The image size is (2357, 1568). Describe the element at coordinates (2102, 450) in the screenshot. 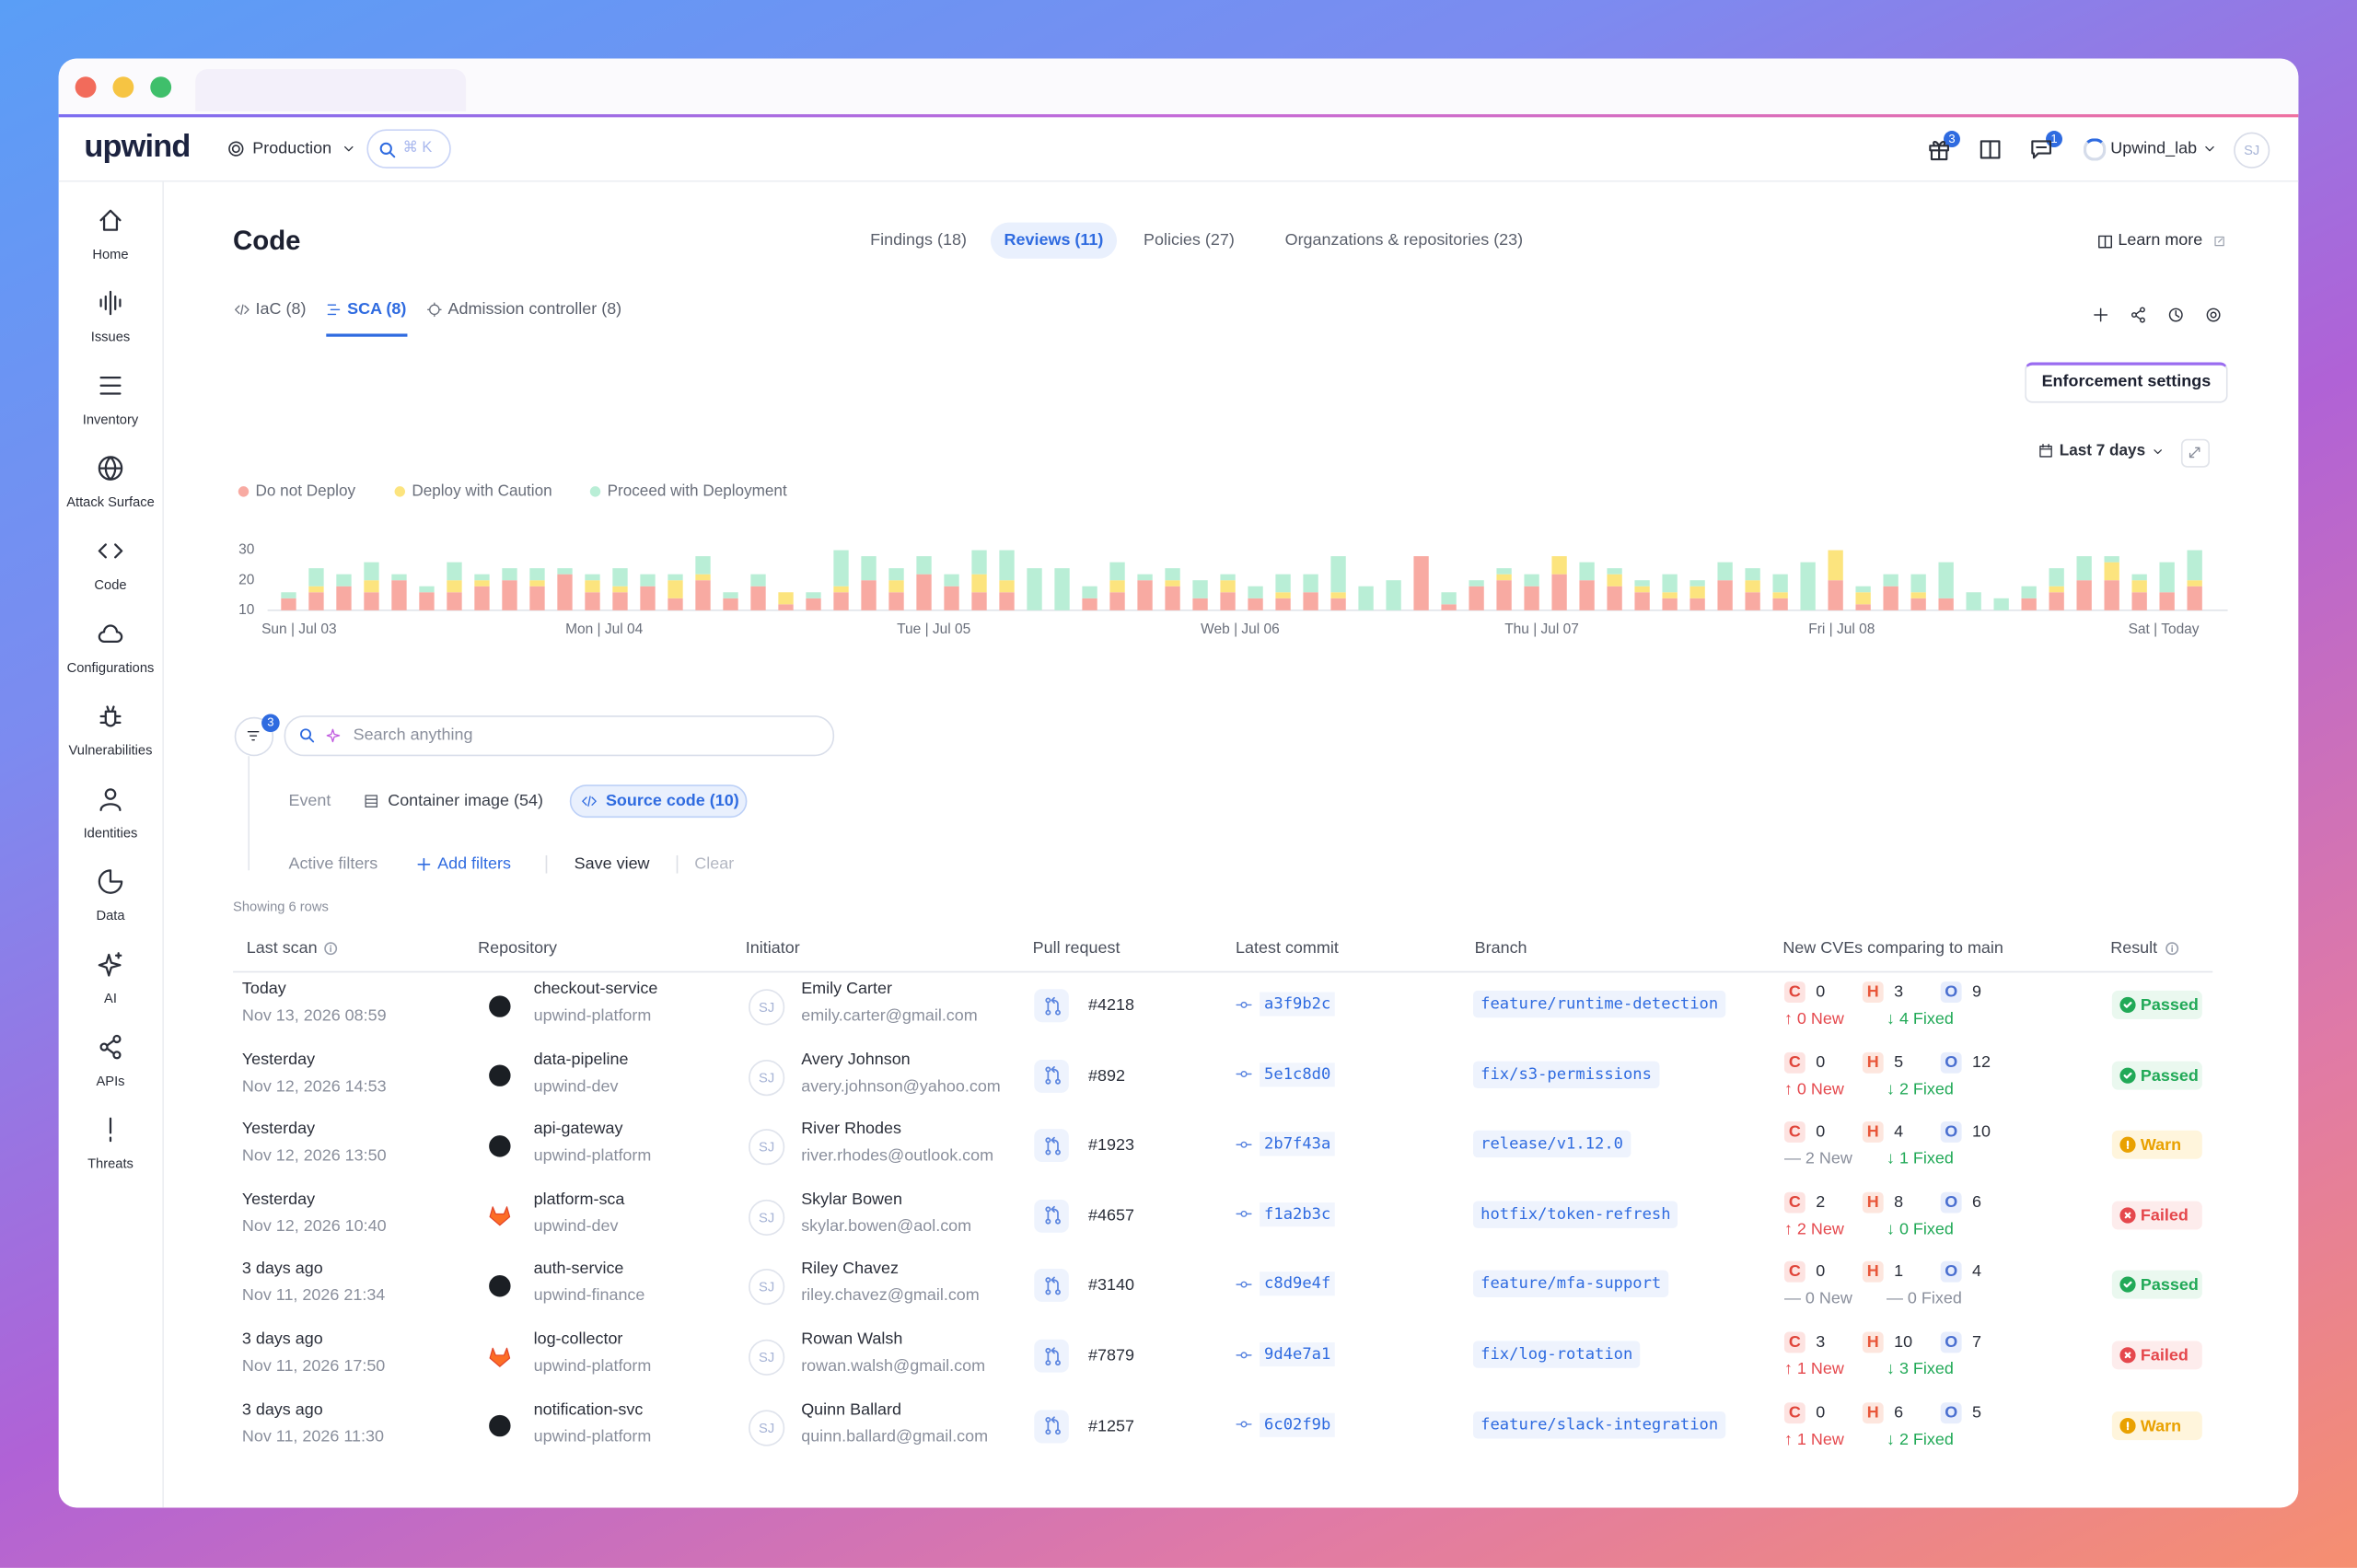

I see `date-range: Last 7 days` at that location.